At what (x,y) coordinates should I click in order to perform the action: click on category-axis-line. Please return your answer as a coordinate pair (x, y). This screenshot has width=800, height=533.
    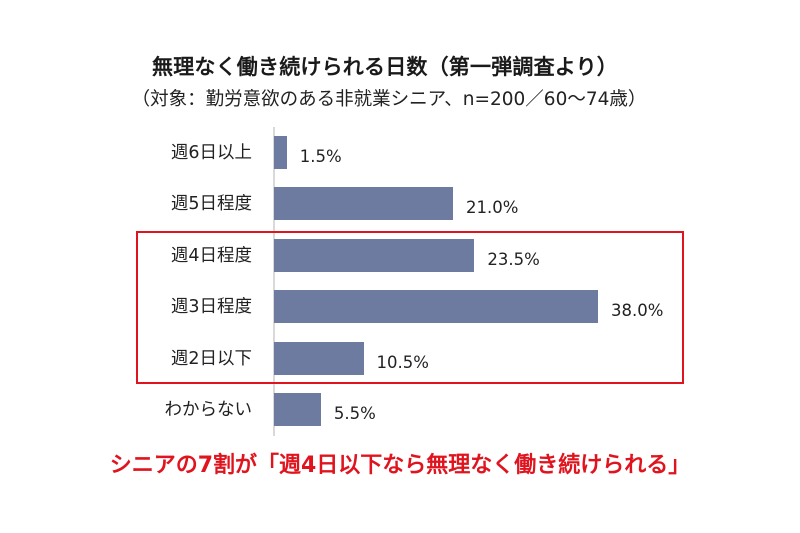
    Looking at the image, I should click on (274, 281).